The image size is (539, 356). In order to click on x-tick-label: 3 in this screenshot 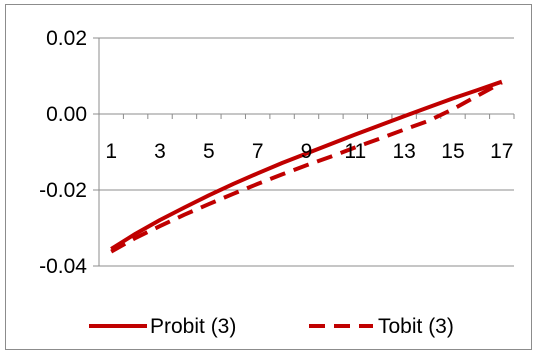, I will do `click(160, 151)`.